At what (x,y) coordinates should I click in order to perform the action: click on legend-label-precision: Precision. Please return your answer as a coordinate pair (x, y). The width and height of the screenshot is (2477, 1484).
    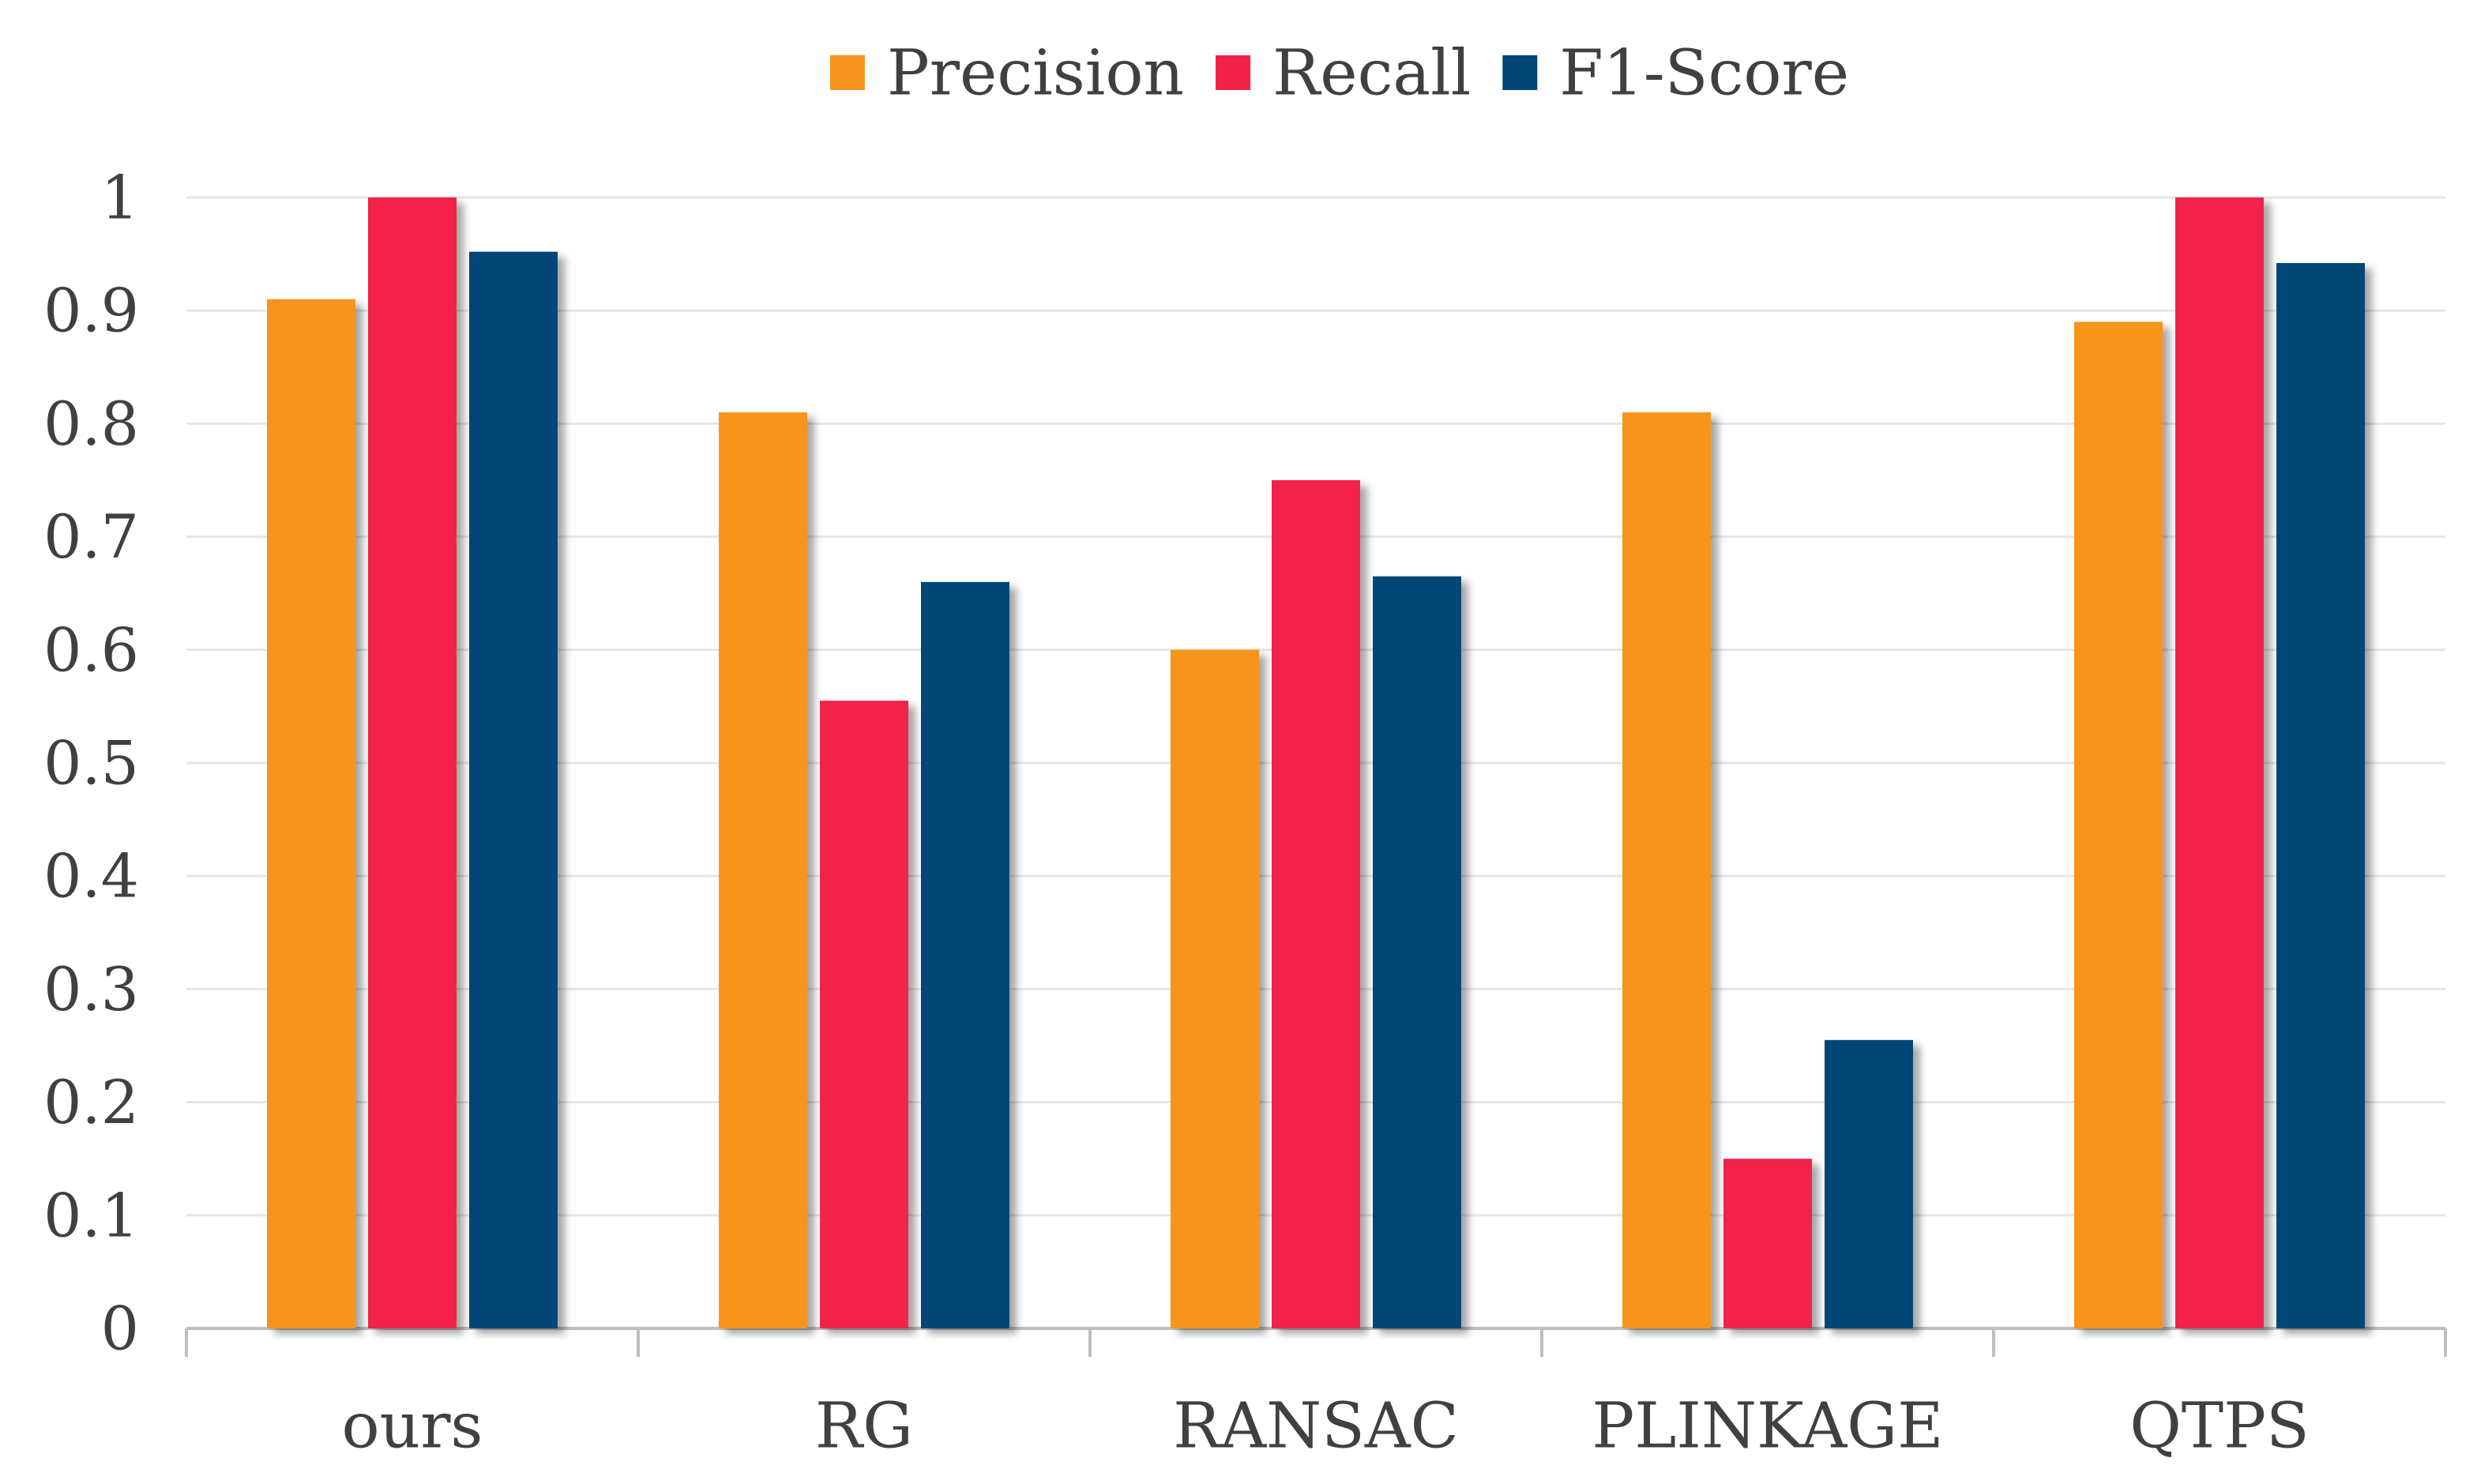
    Looking at the image, I should click on (1035, 73).